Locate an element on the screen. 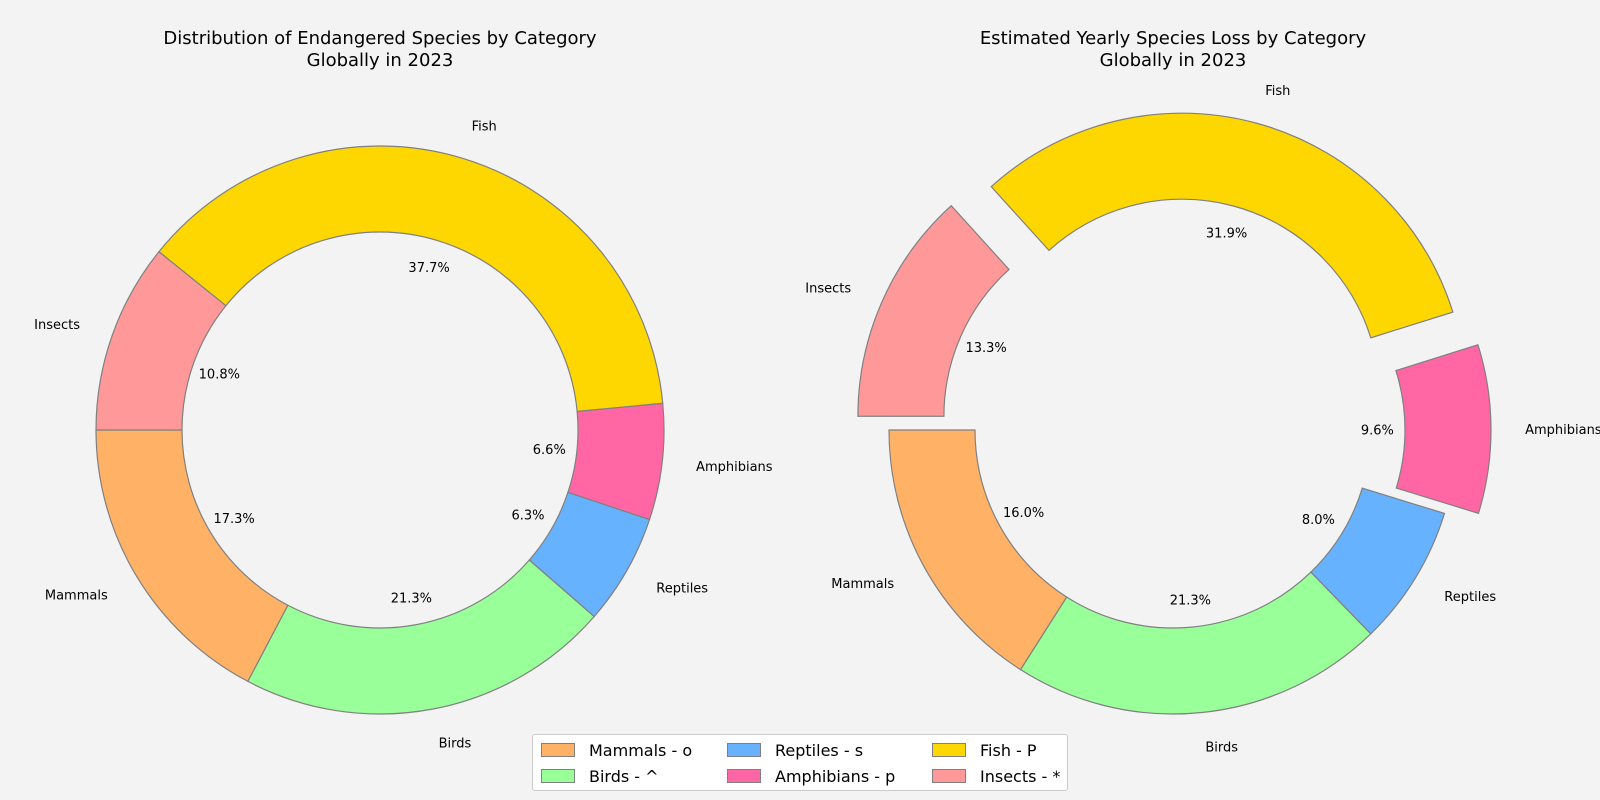 Image resolution: width=1600 pixels, height=800 pixels. percent-label: 13.3% is located at coordinates (985, 348).